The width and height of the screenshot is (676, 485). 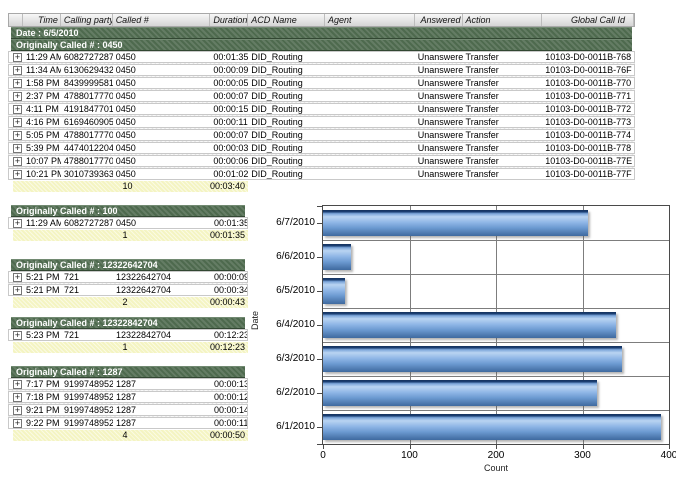 What do you see at coordinates (42, 122) in the screenshot?
I see `cell-time: 4:16 PM` at bounding box center [42, 122].